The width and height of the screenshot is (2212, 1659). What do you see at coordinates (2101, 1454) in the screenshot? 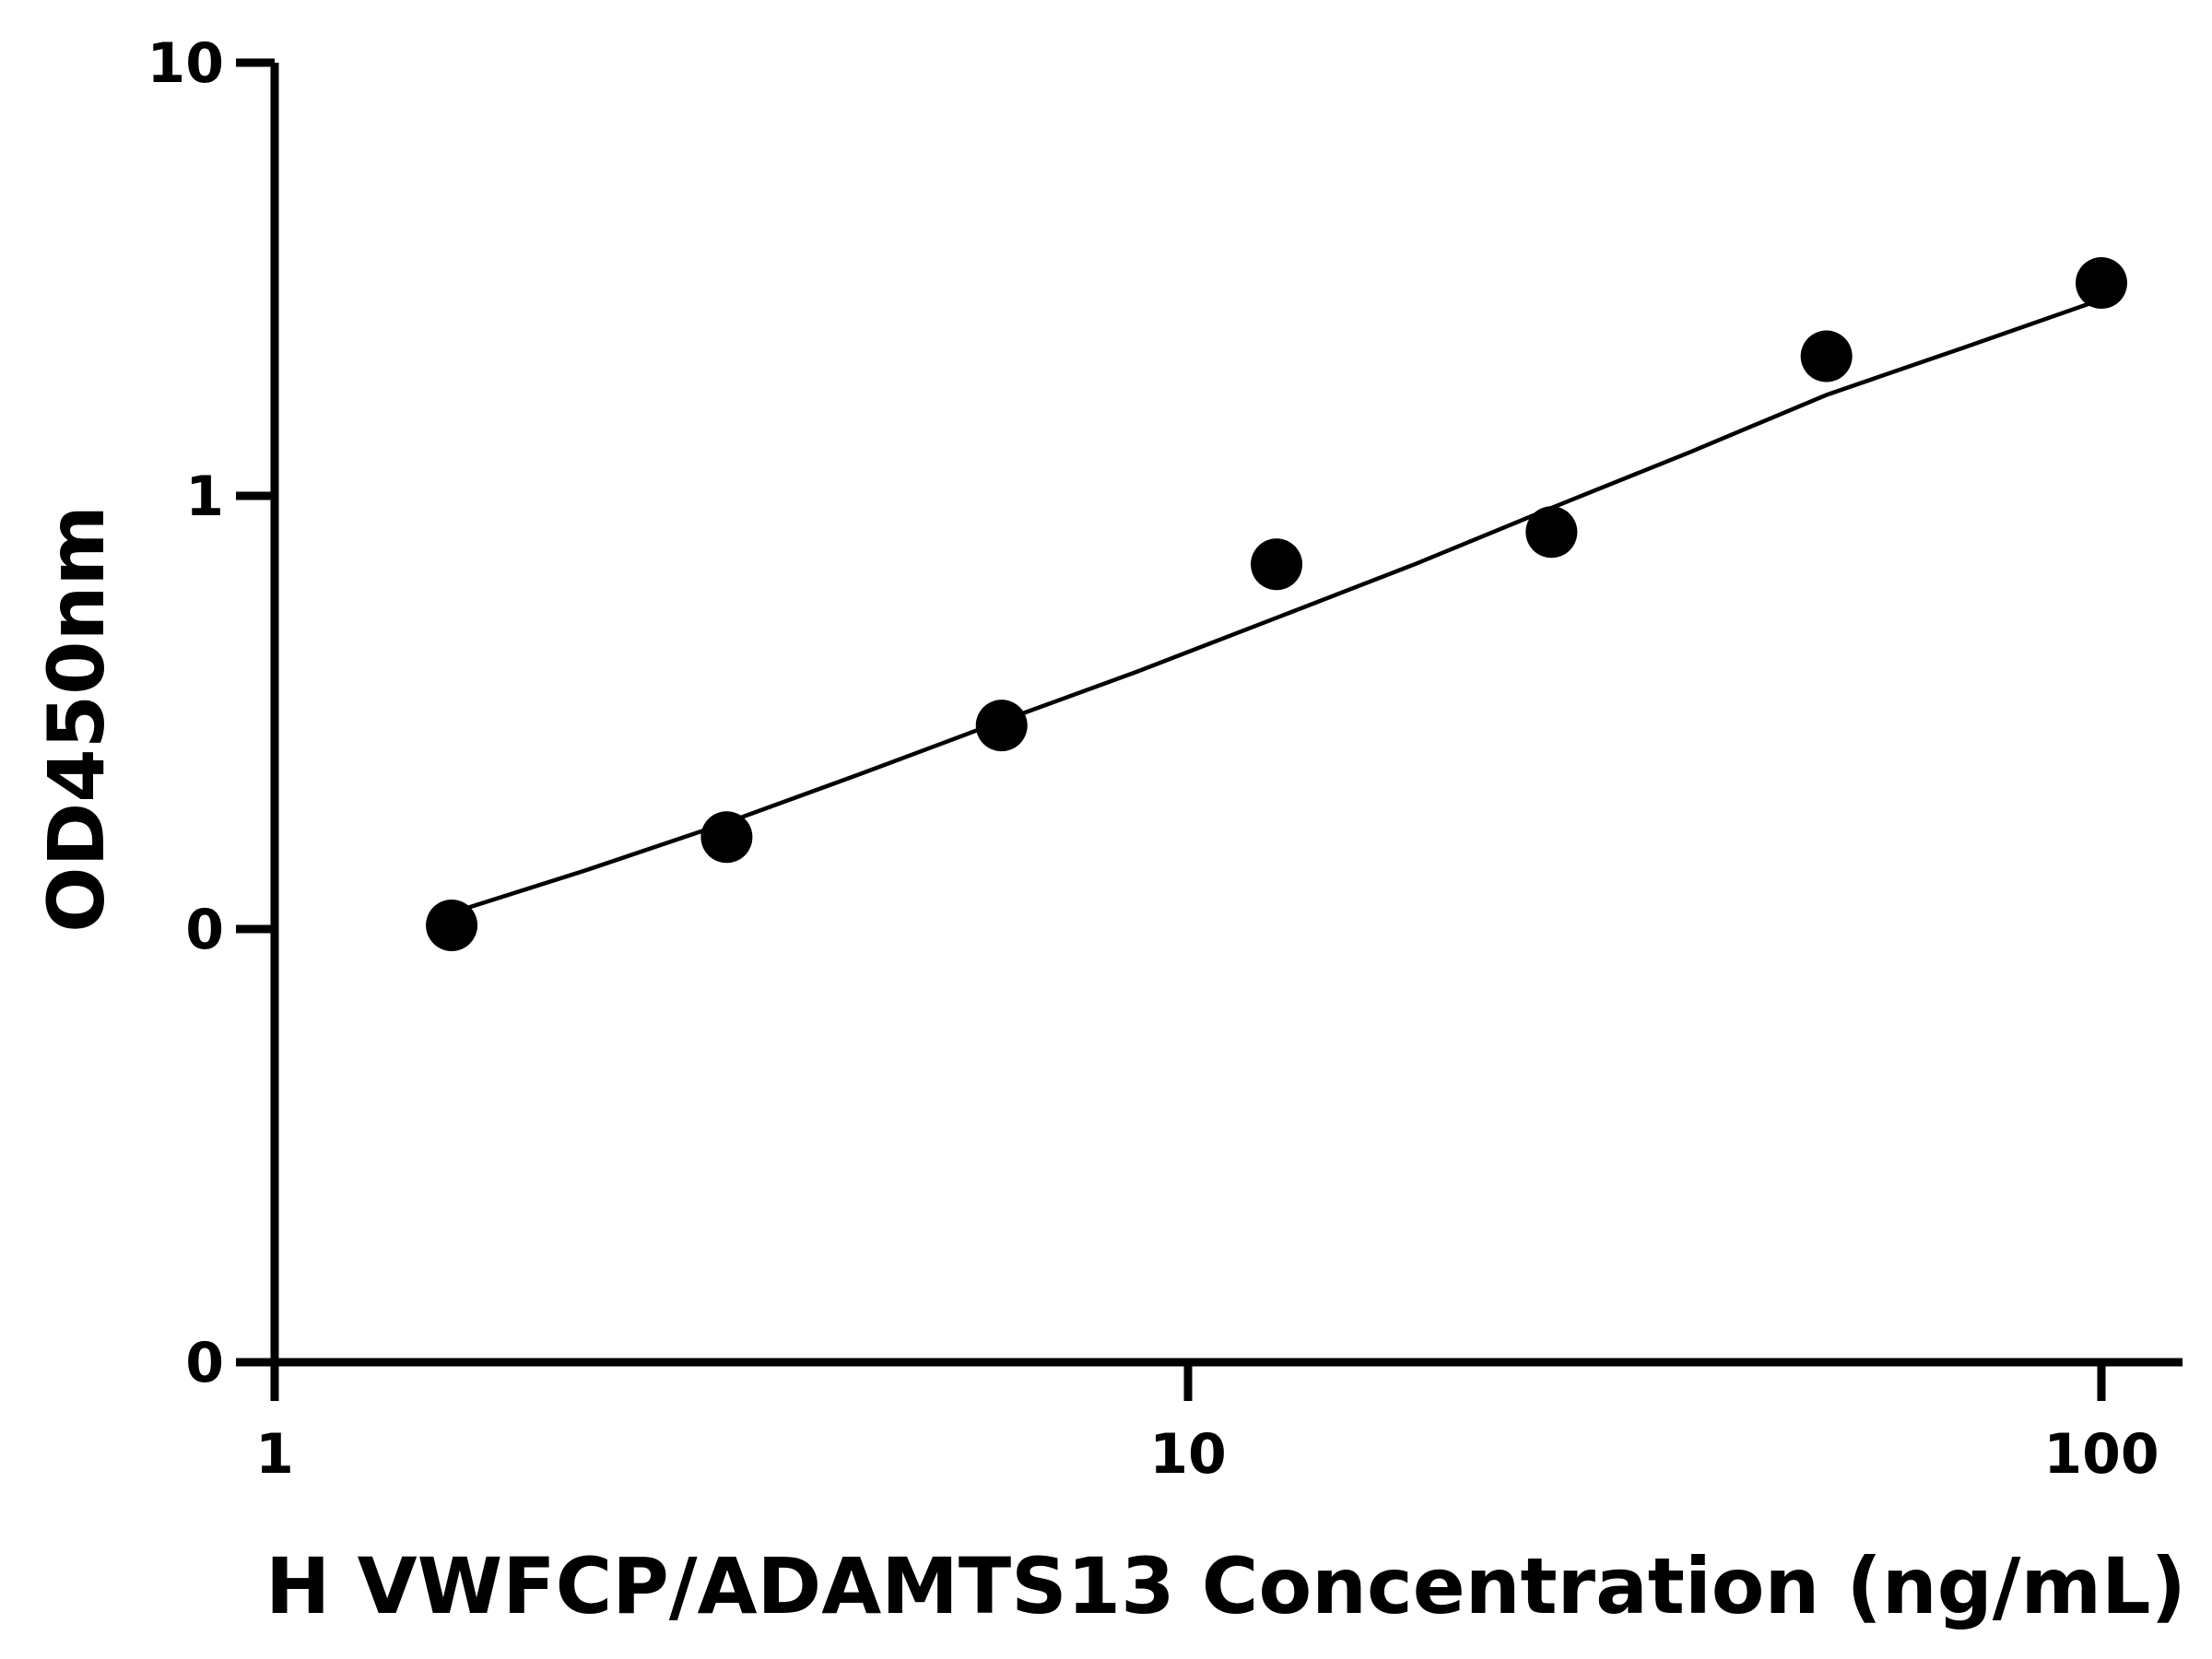
I see `x-tick-label: 100` at bounding box center [2101, 1454].